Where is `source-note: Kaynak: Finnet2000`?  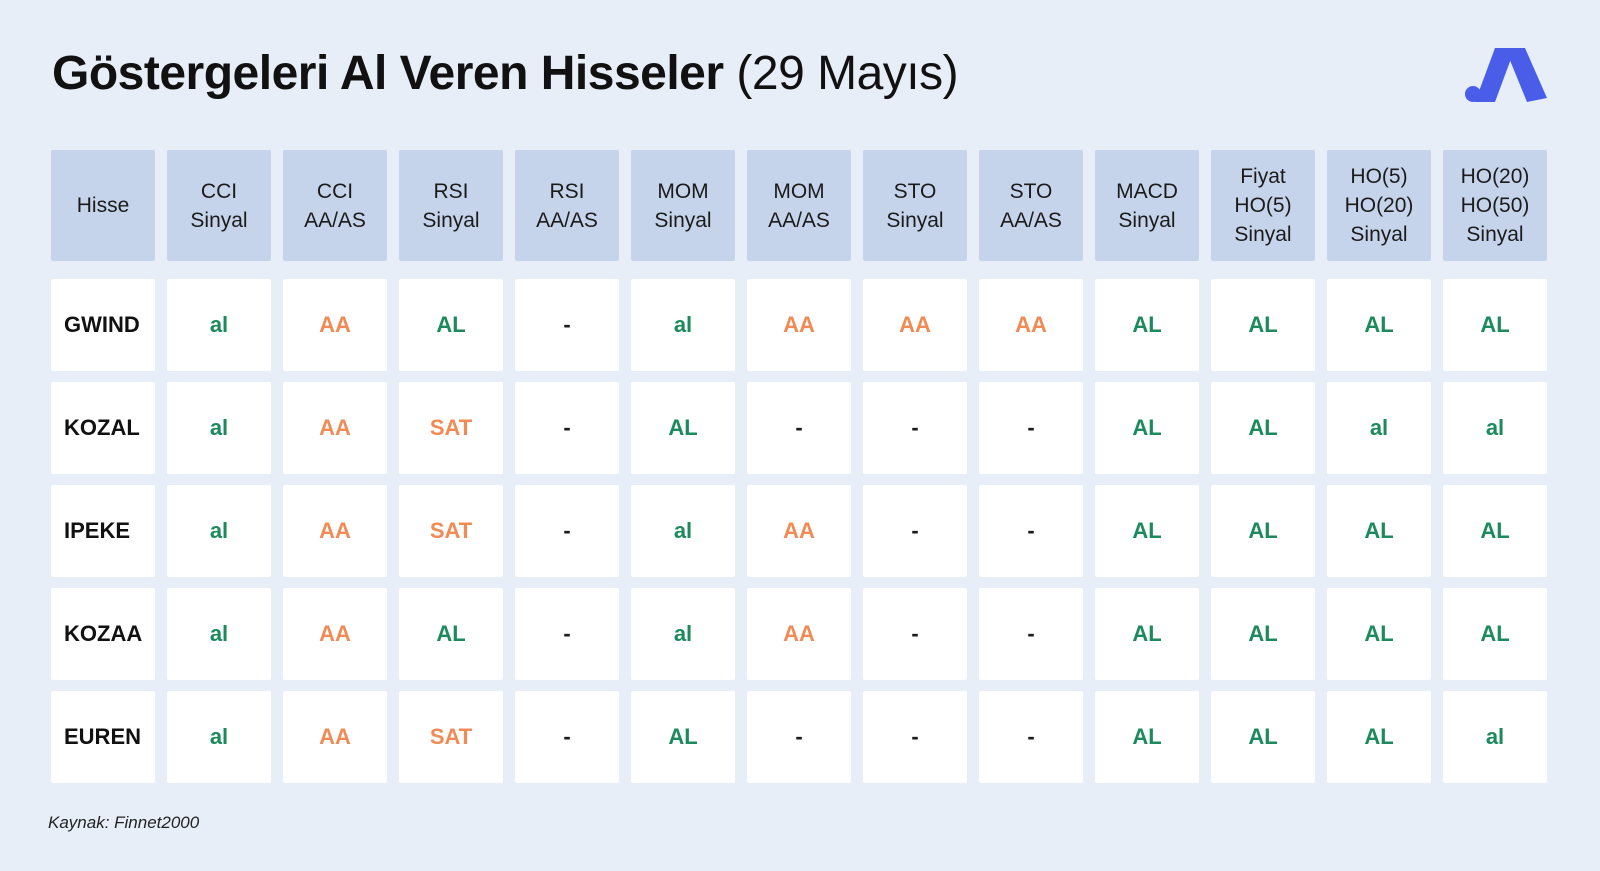 source-note: Kaynak: Finnet2000 is located at coordinates (124, 822).